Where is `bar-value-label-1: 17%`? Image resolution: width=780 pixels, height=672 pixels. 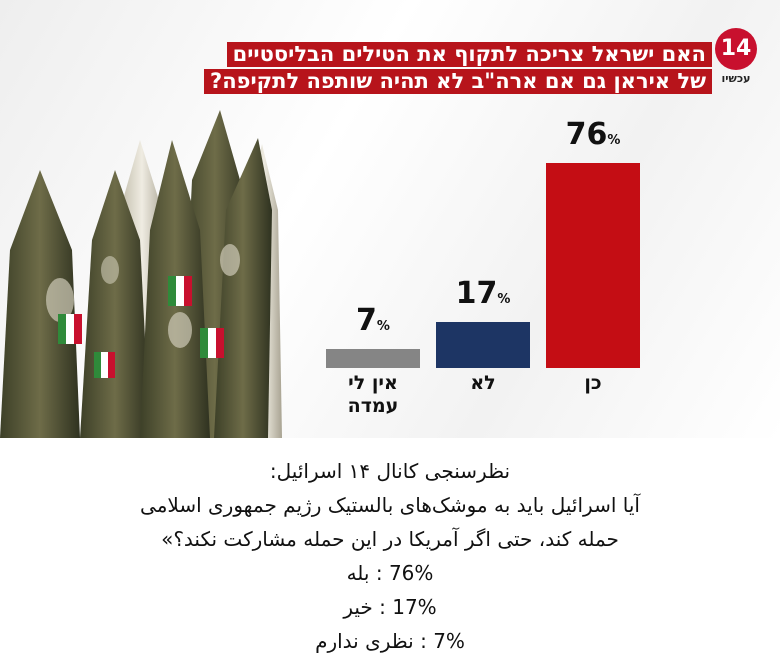
bar-value-label-1: 17% is located at coordinates (483, 293).